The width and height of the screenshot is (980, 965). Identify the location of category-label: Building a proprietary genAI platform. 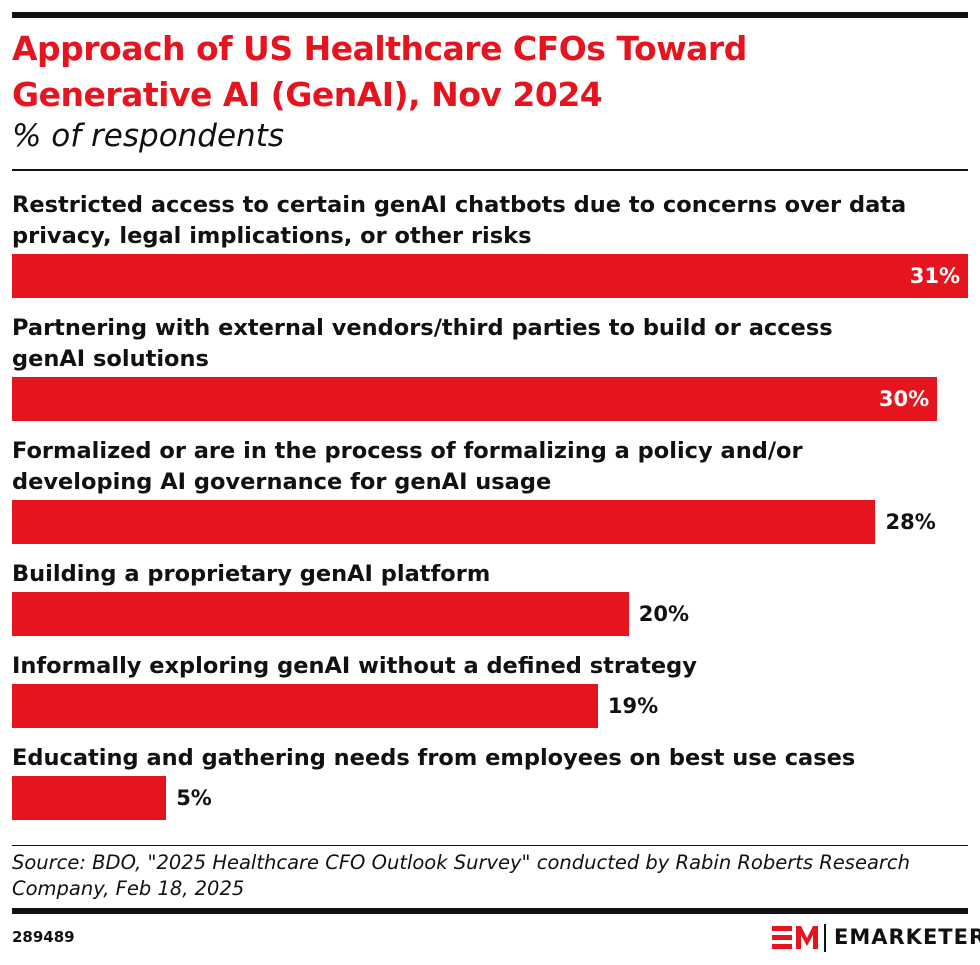
(251, 574).